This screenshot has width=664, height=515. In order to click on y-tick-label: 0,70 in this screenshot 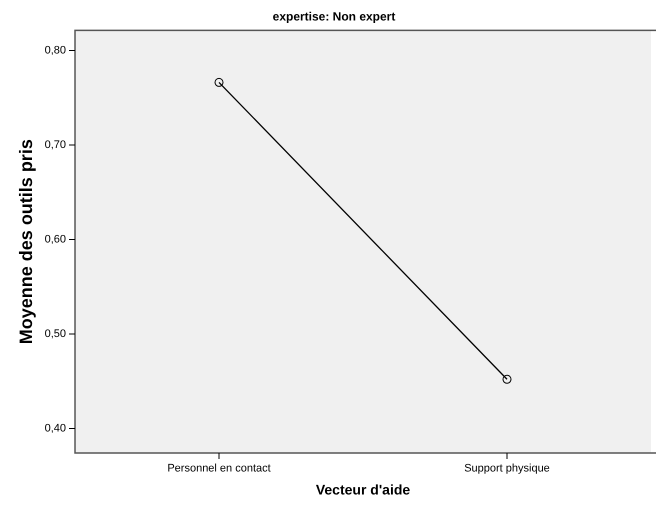, I will do `click(55, 144)`.